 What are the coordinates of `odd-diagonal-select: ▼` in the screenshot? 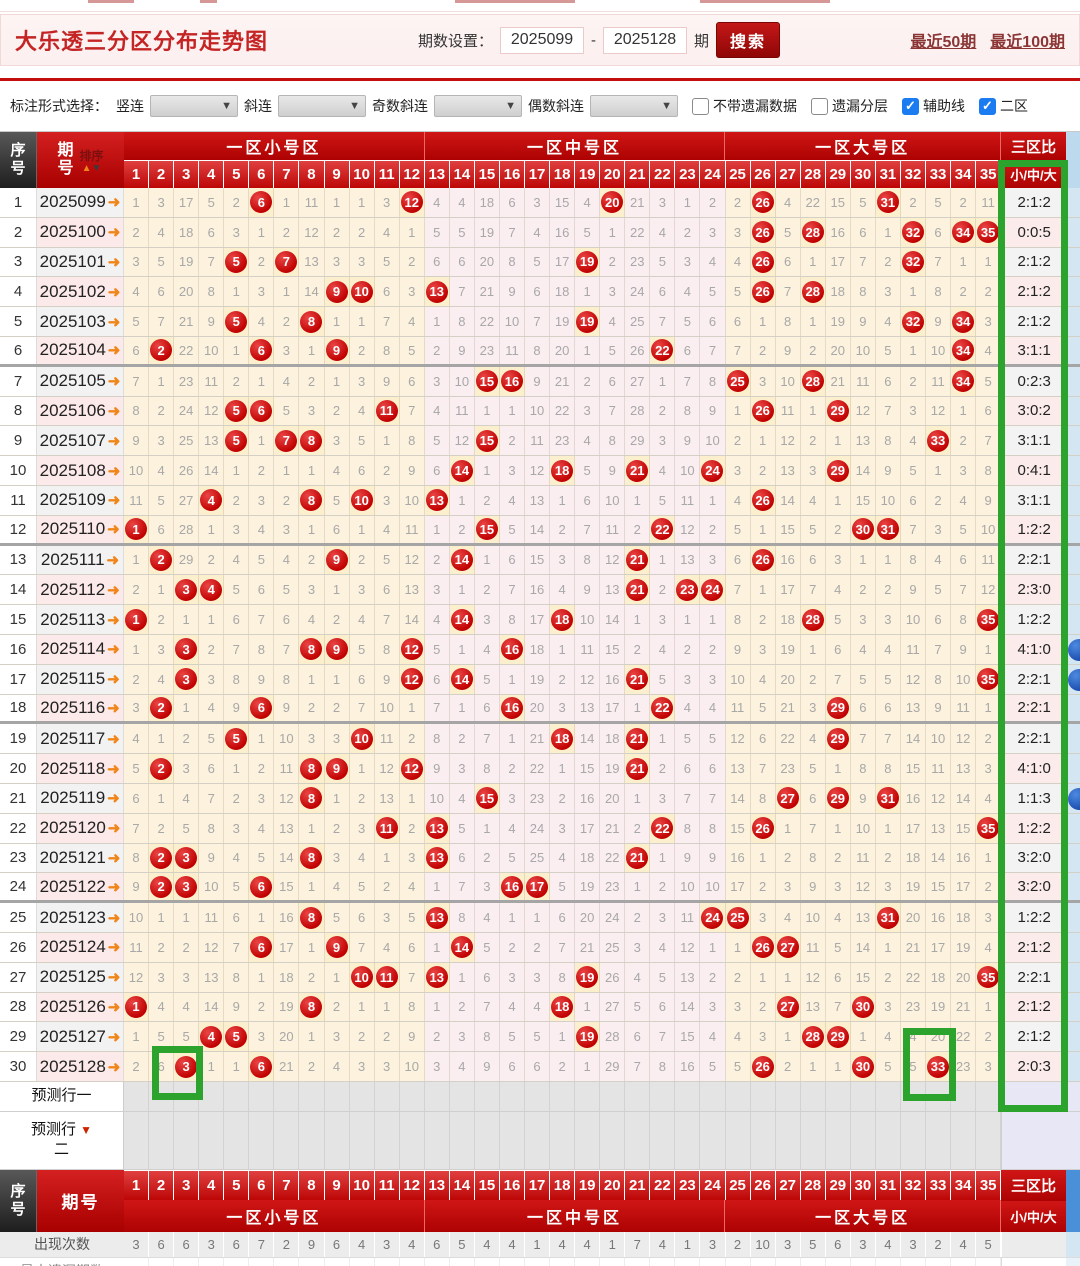 It's located at (478, 106).